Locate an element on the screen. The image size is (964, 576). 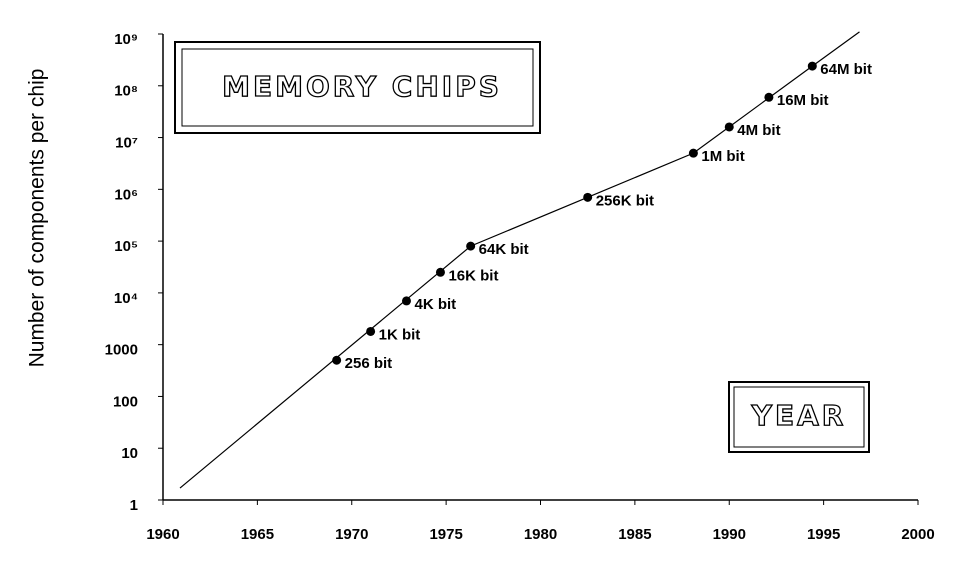
x-label-box-inner is located at coordinates (799, 417).